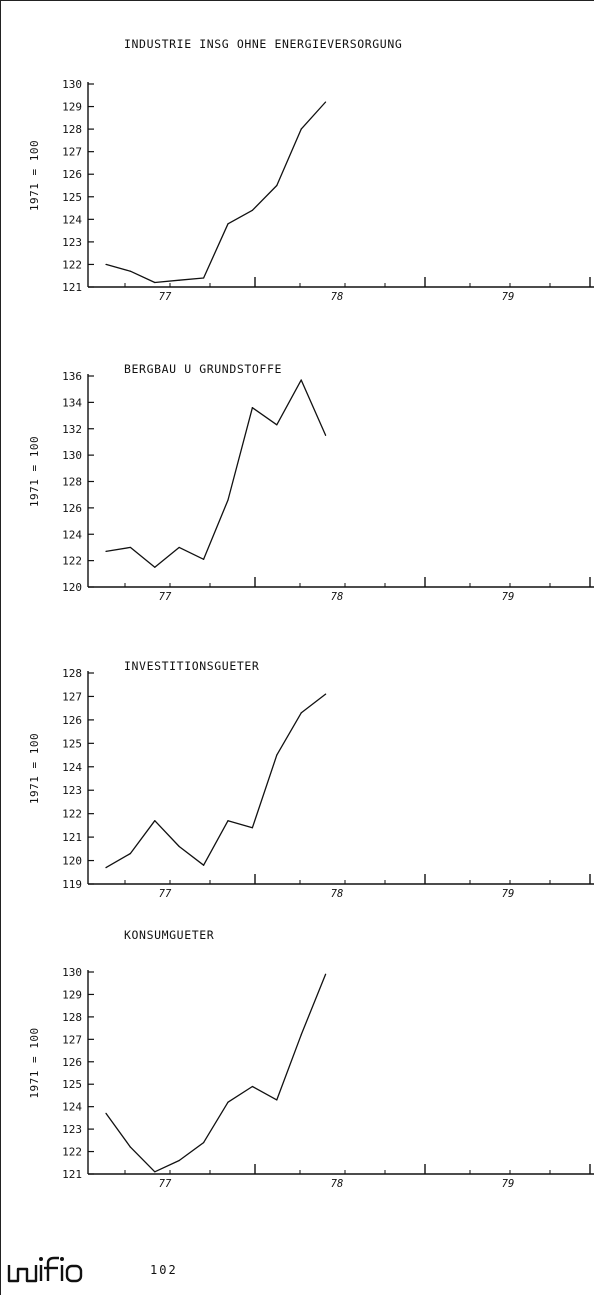 This screenshot has height=1295, width=594. I want to click on chart-title: BERGBAU U GRUNDSTOFFE, so click(203, 369).